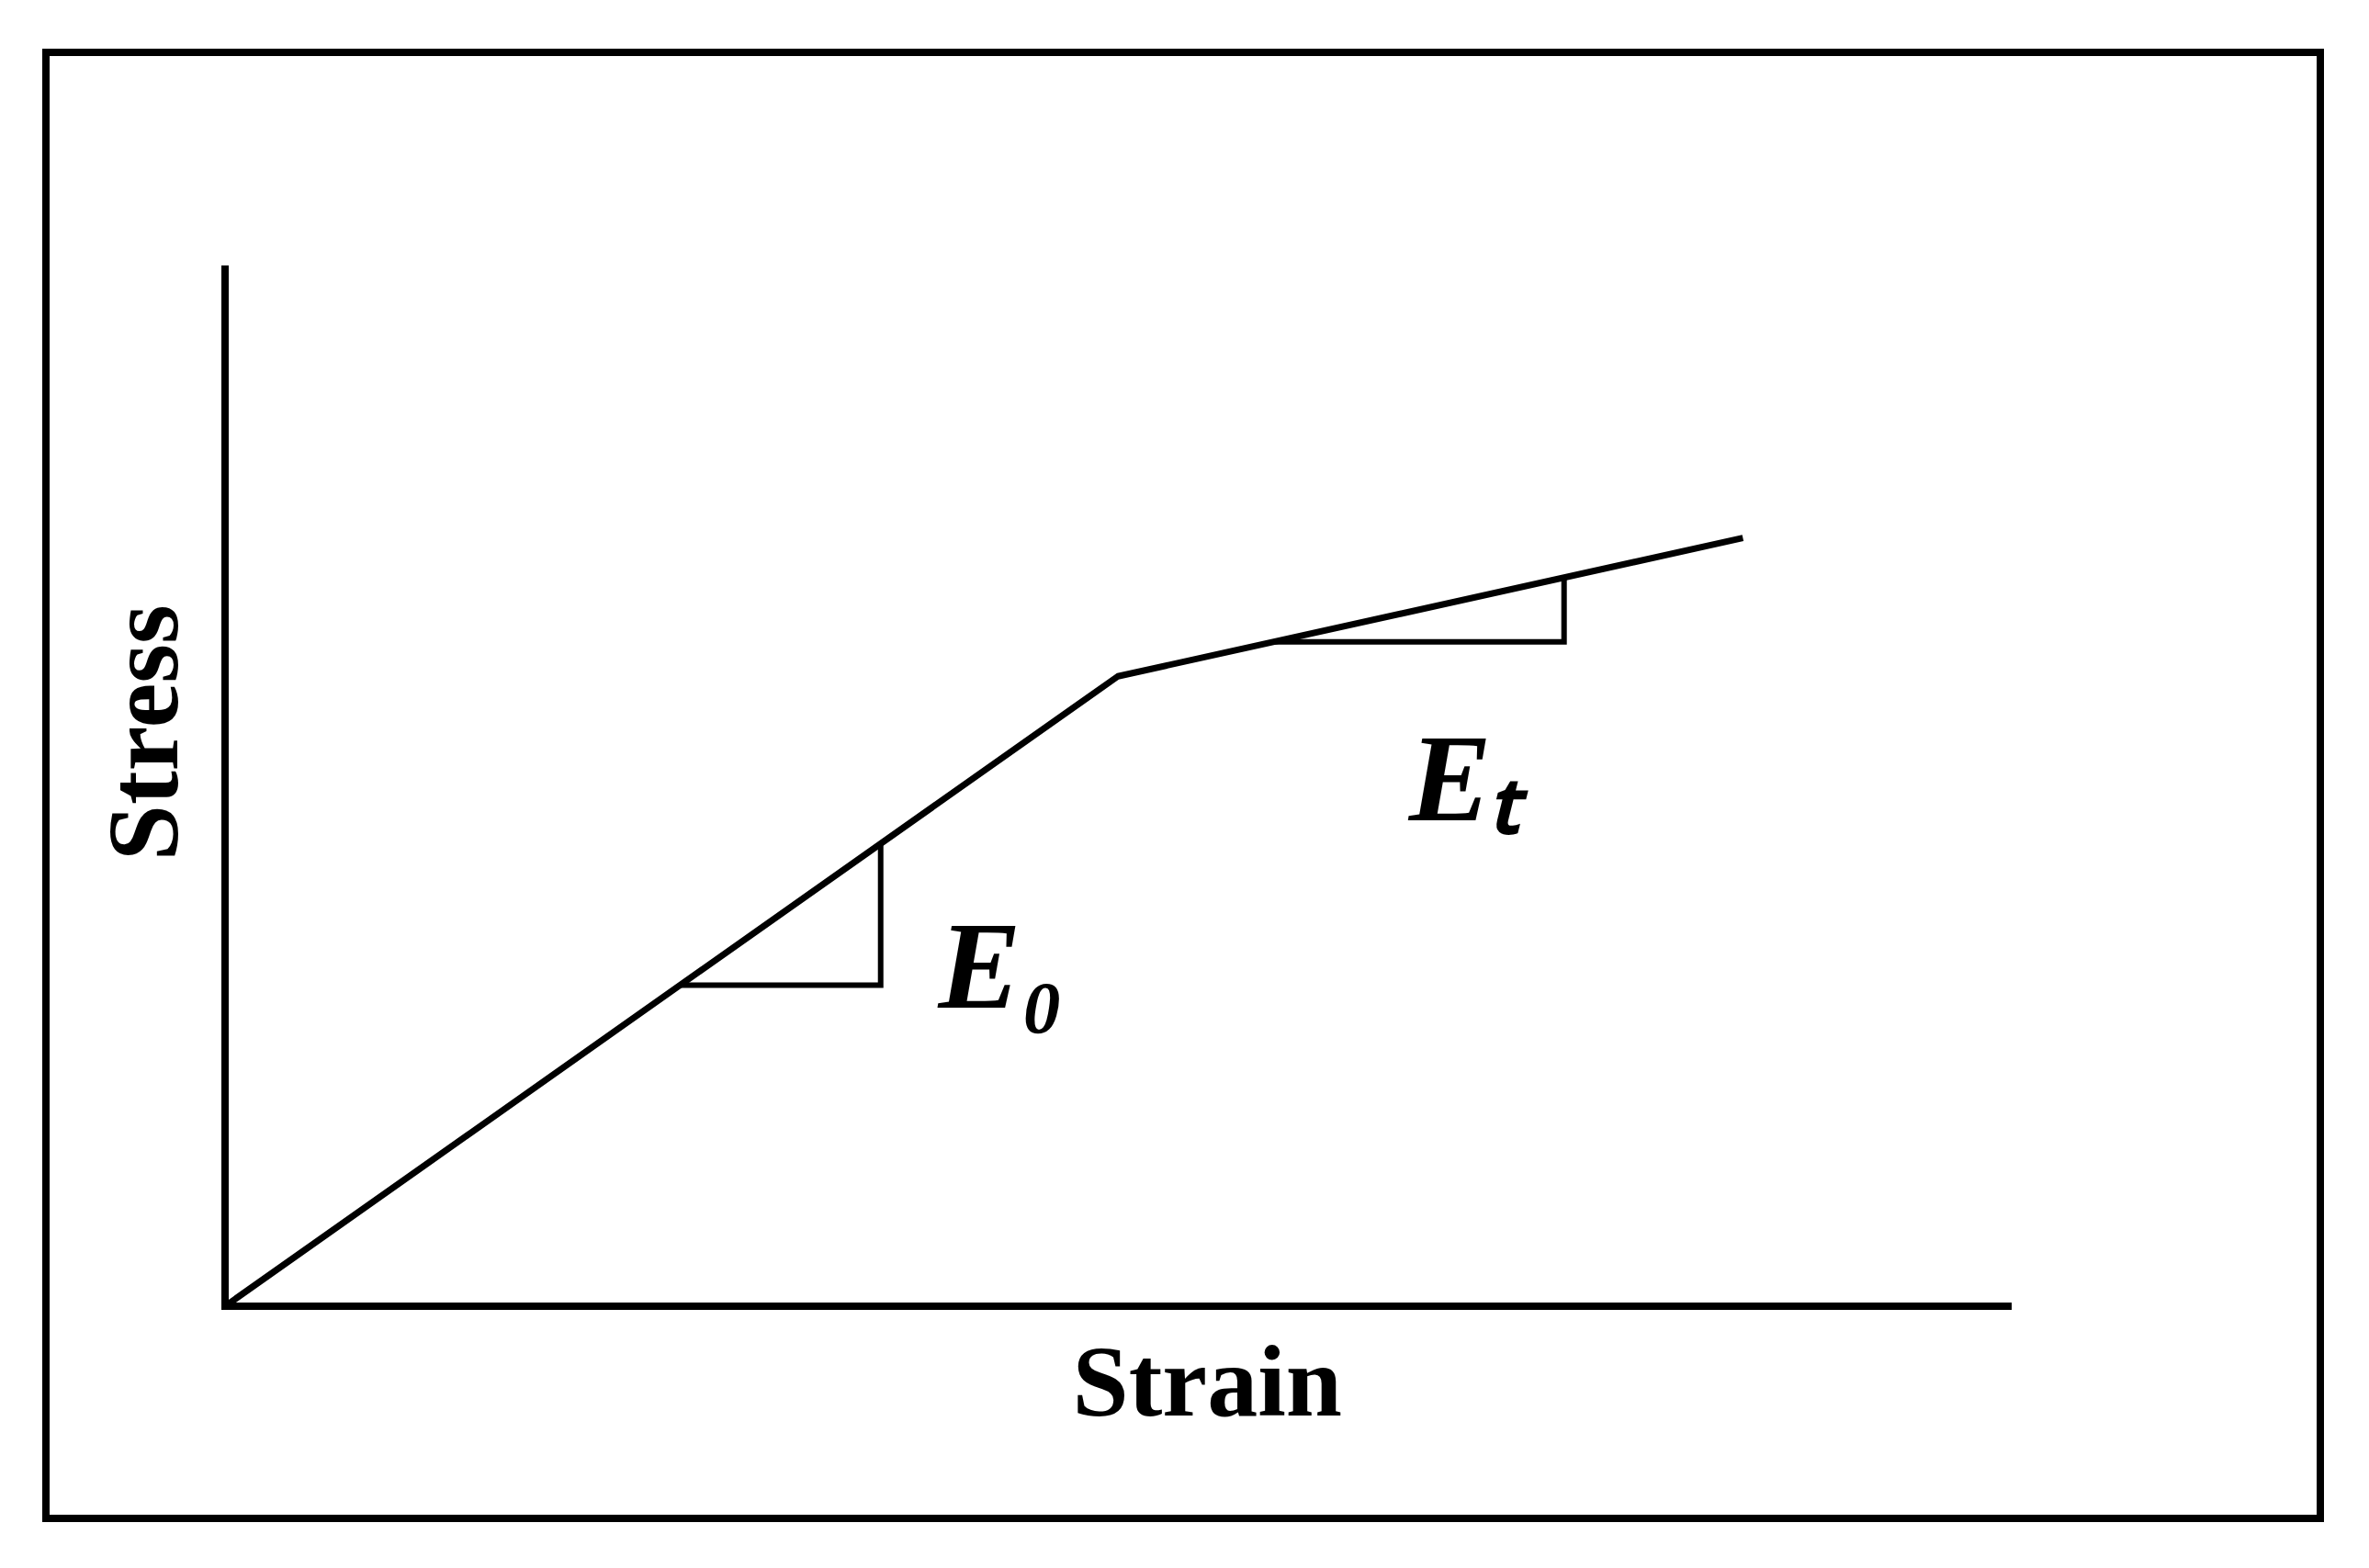  Describe the element at coordinates (1001, 966) in the screenshot. I see `annotation: E₀` at that location.